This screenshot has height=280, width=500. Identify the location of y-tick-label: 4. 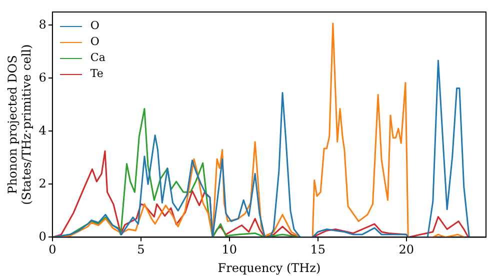
(42, 130).